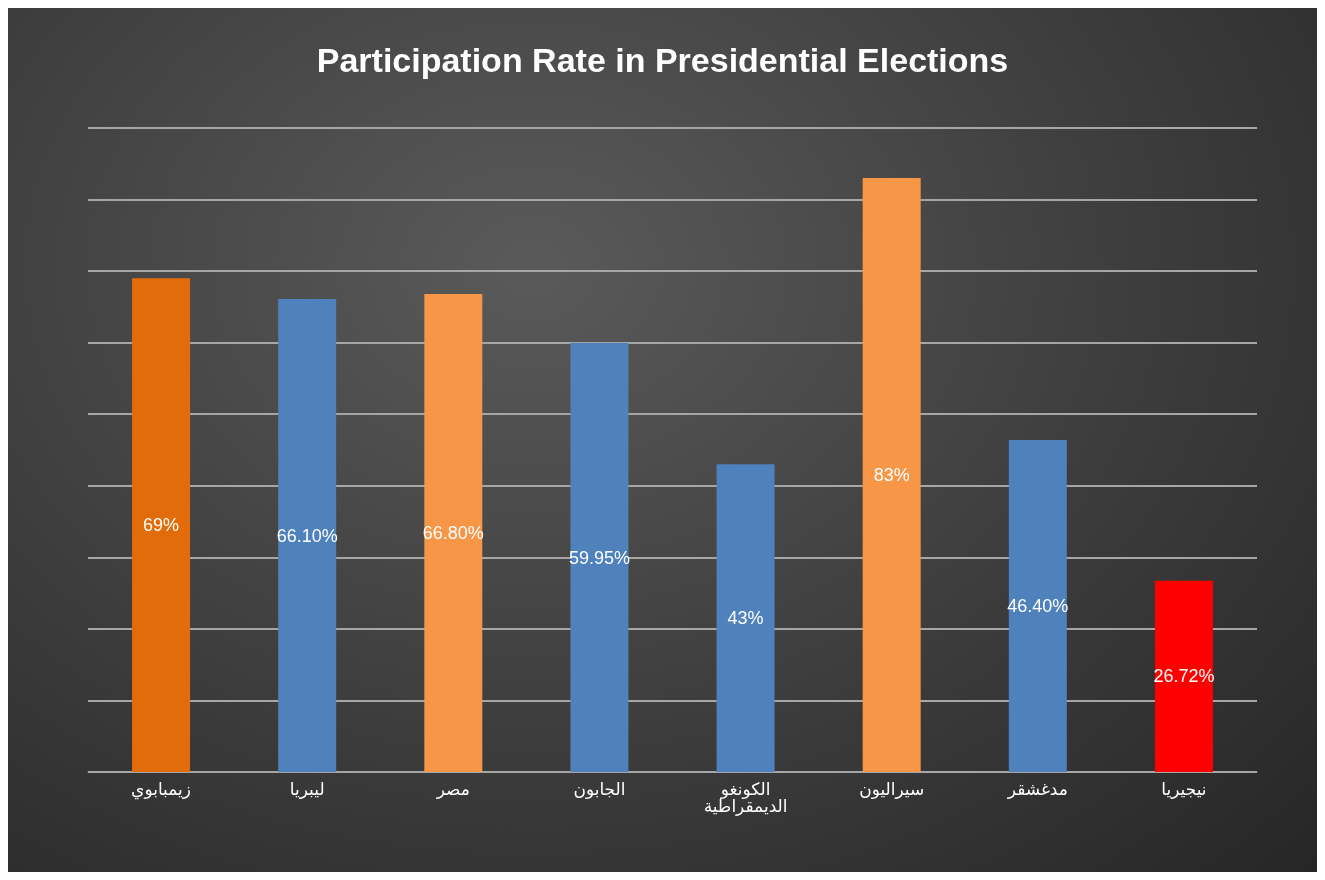 Image resolution: width=1325 pixels, height=880 pixels. I want to click on x-tick-label: الكونغو الديمقراطية, so click(745, 797).